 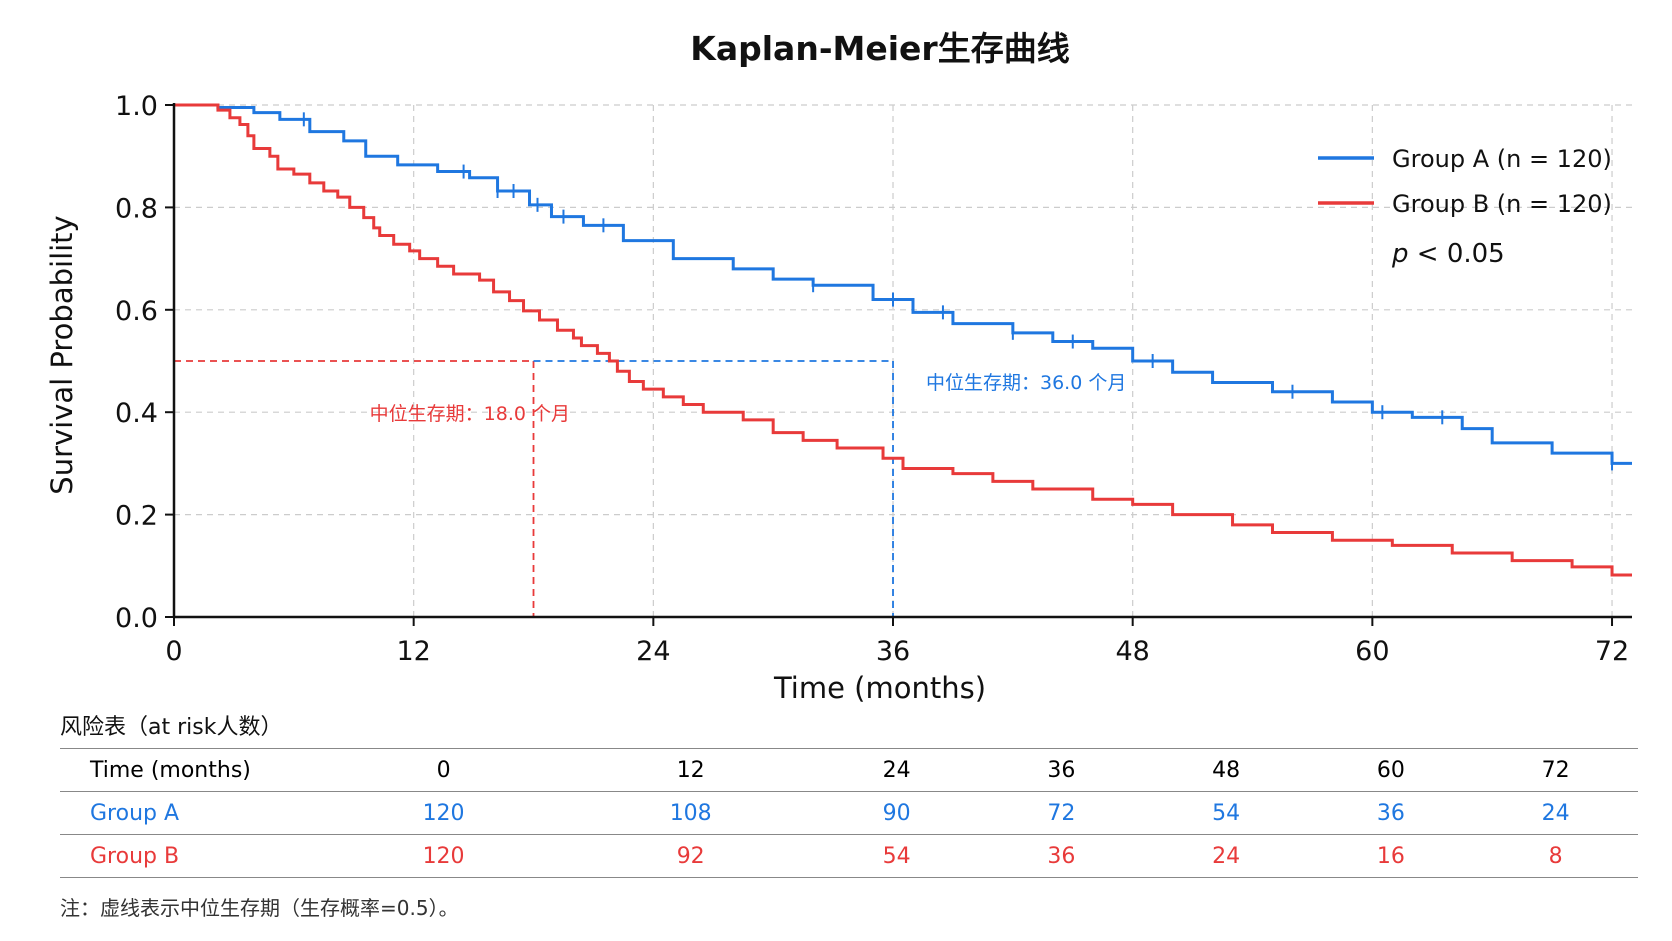 I want to click on y-tick-label: 0.8, so click(x=136, y=208).